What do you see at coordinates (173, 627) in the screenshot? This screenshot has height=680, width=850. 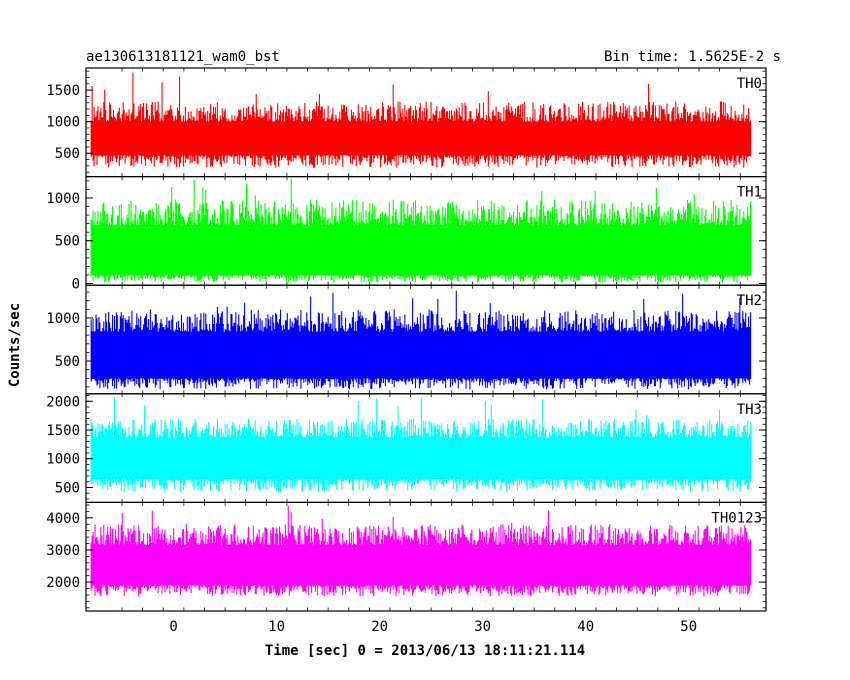 I see `x-tick-label: 0` at bounding box center [173, 627].